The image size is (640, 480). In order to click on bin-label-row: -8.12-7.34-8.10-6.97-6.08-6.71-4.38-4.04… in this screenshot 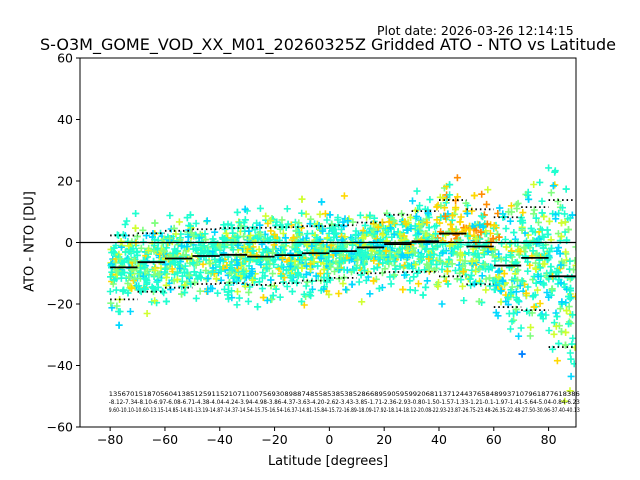, I will do `click(344, 402)`.